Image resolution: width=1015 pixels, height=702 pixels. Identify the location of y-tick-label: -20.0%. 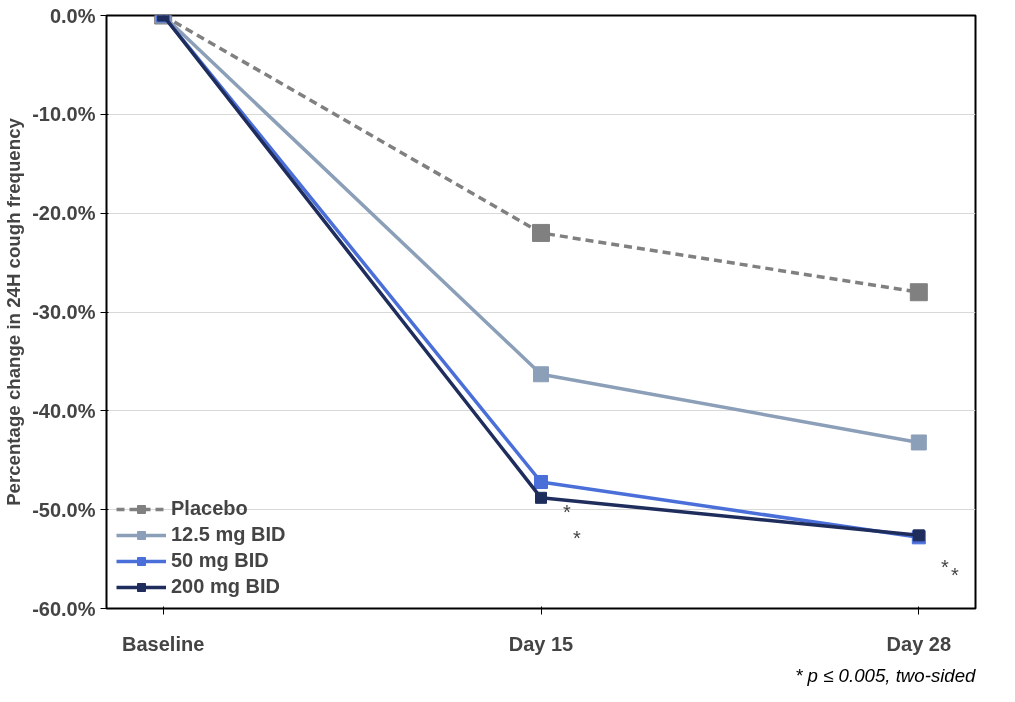
(64, 213).